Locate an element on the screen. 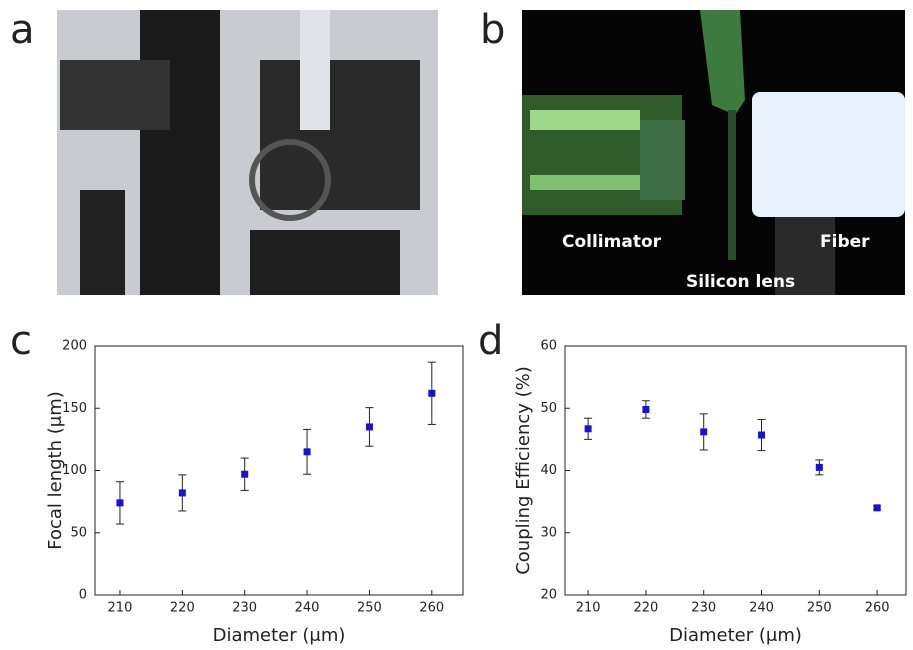 This screenshot has height=650, width=913. panel-label: a is located at coordinates (22, 30).